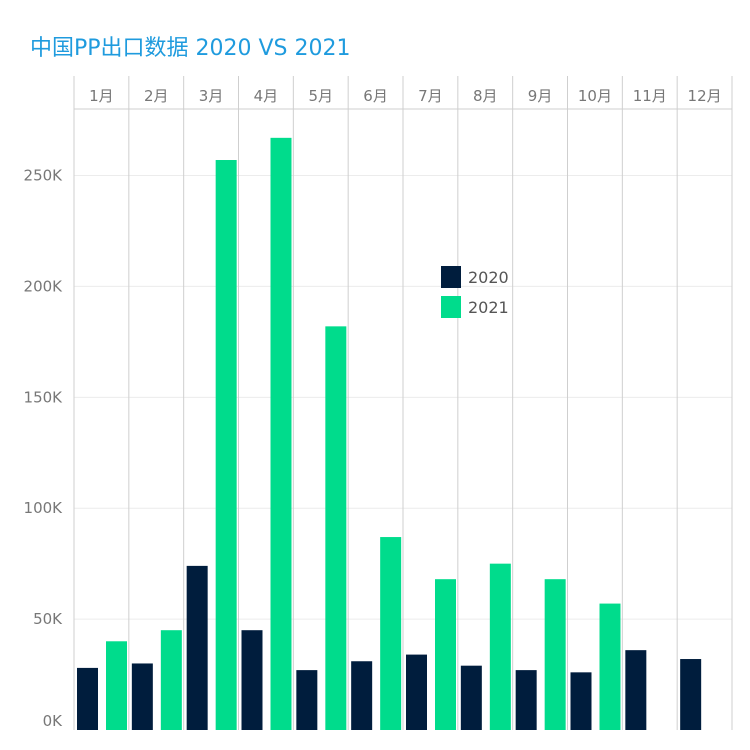 The image size is (750, 750). What do you see at coordinates (488, 277) in the screenshot?
I see `legend-label: 2020` at bounding box center [488, 277].